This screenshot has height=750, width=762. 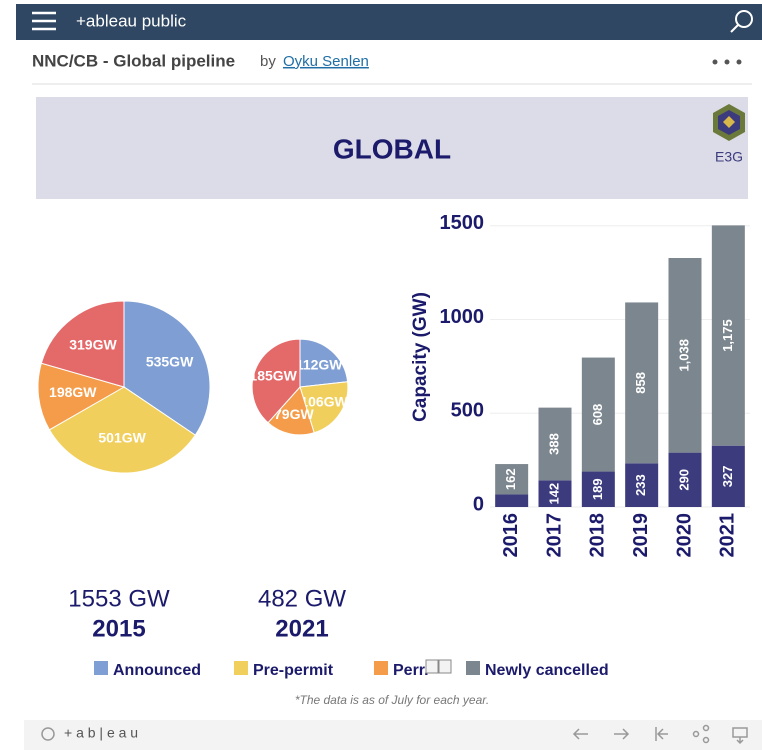 I want to click on footer-tools, so click(x=394, y=734).